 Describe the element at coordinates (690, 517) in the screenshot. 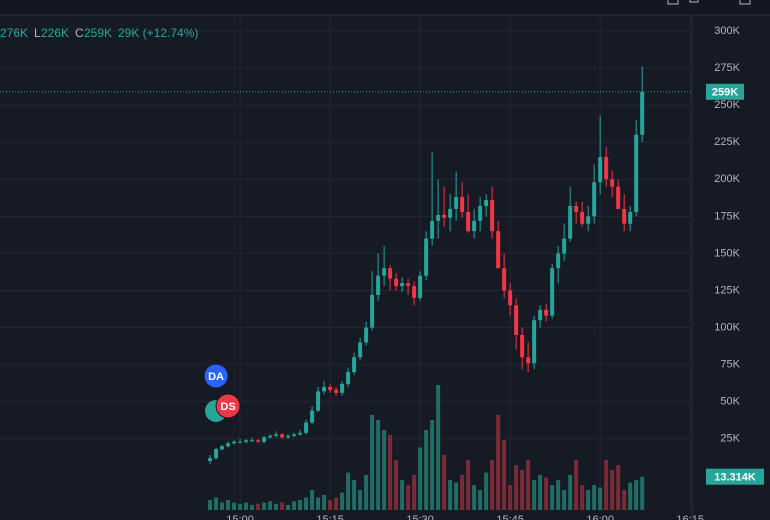

I see `x-tick-label: 16:15` at that location.